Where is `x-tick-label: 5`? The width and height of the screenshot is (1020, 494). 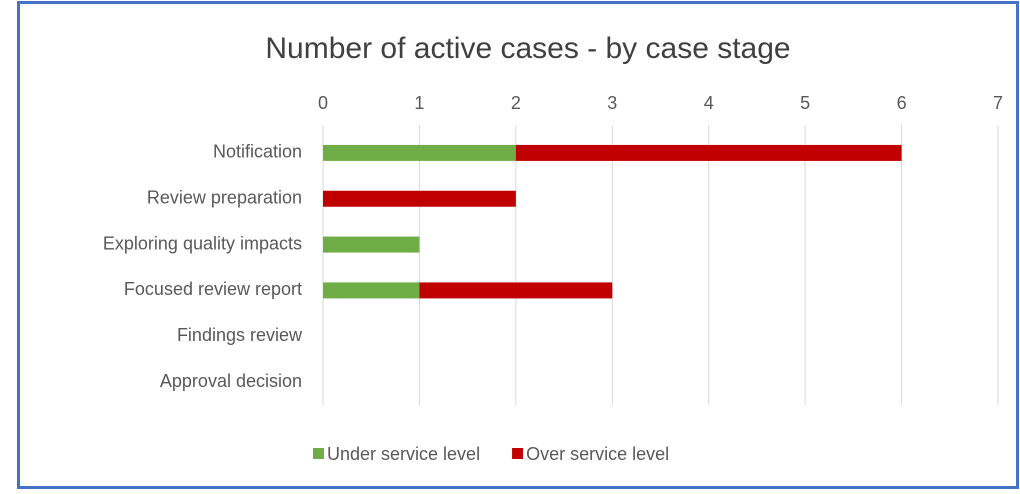 x-tick-label: 5 is located at coordinates (805, 103).